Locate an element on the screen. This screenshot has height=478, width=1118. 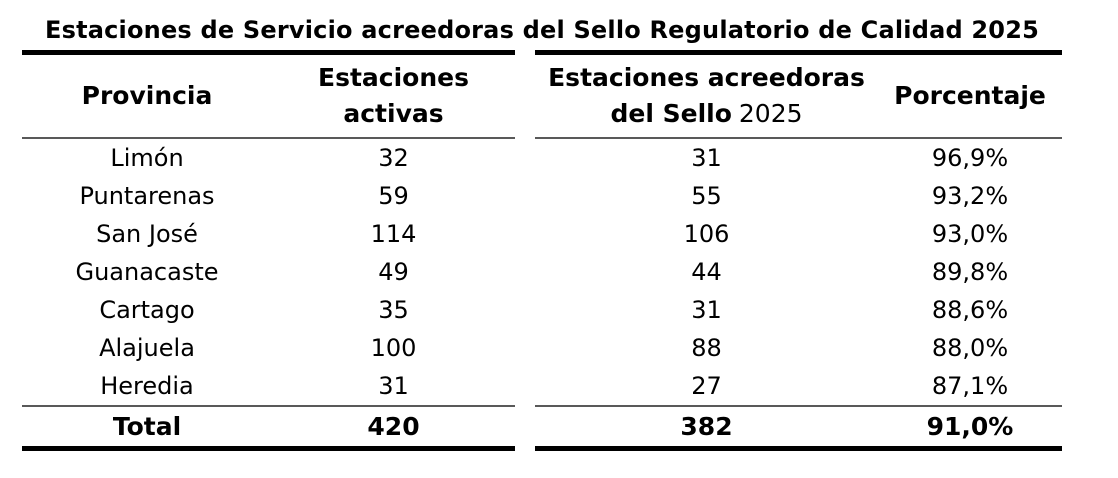
table-row: Alajuela 100 88 88,0% is located at coordinates (542, 348).